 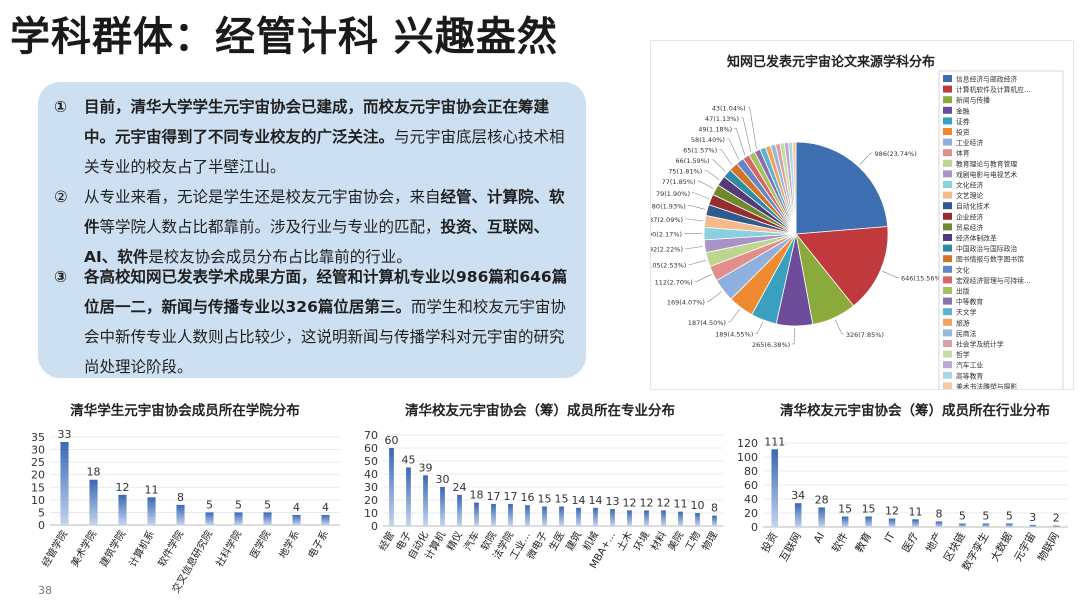 I want to click on pie-label-11: 87(2.09%), so click(x=667, y=220).